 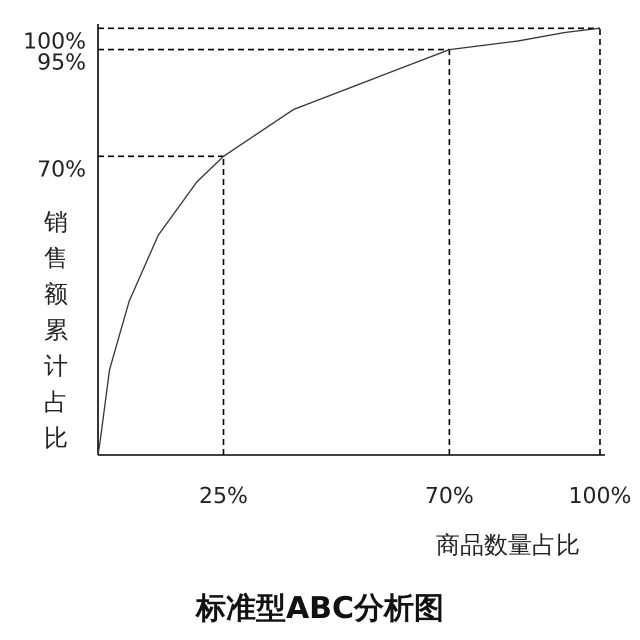 I want to click on x-tick-label: 70%, so click(x=449, y=496).